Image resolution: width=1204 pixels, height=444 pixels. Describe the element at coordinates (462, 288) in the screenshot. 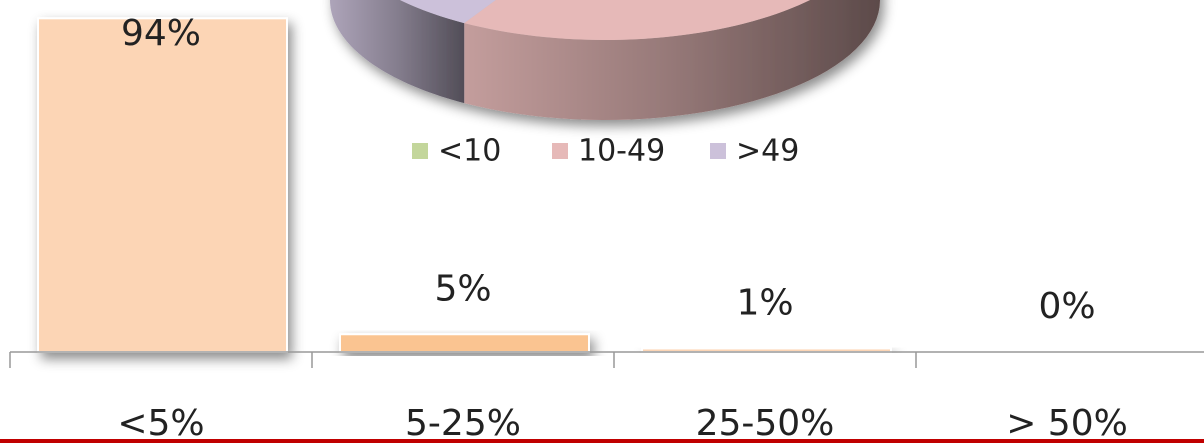

I see `value-label: 5%` at that location.